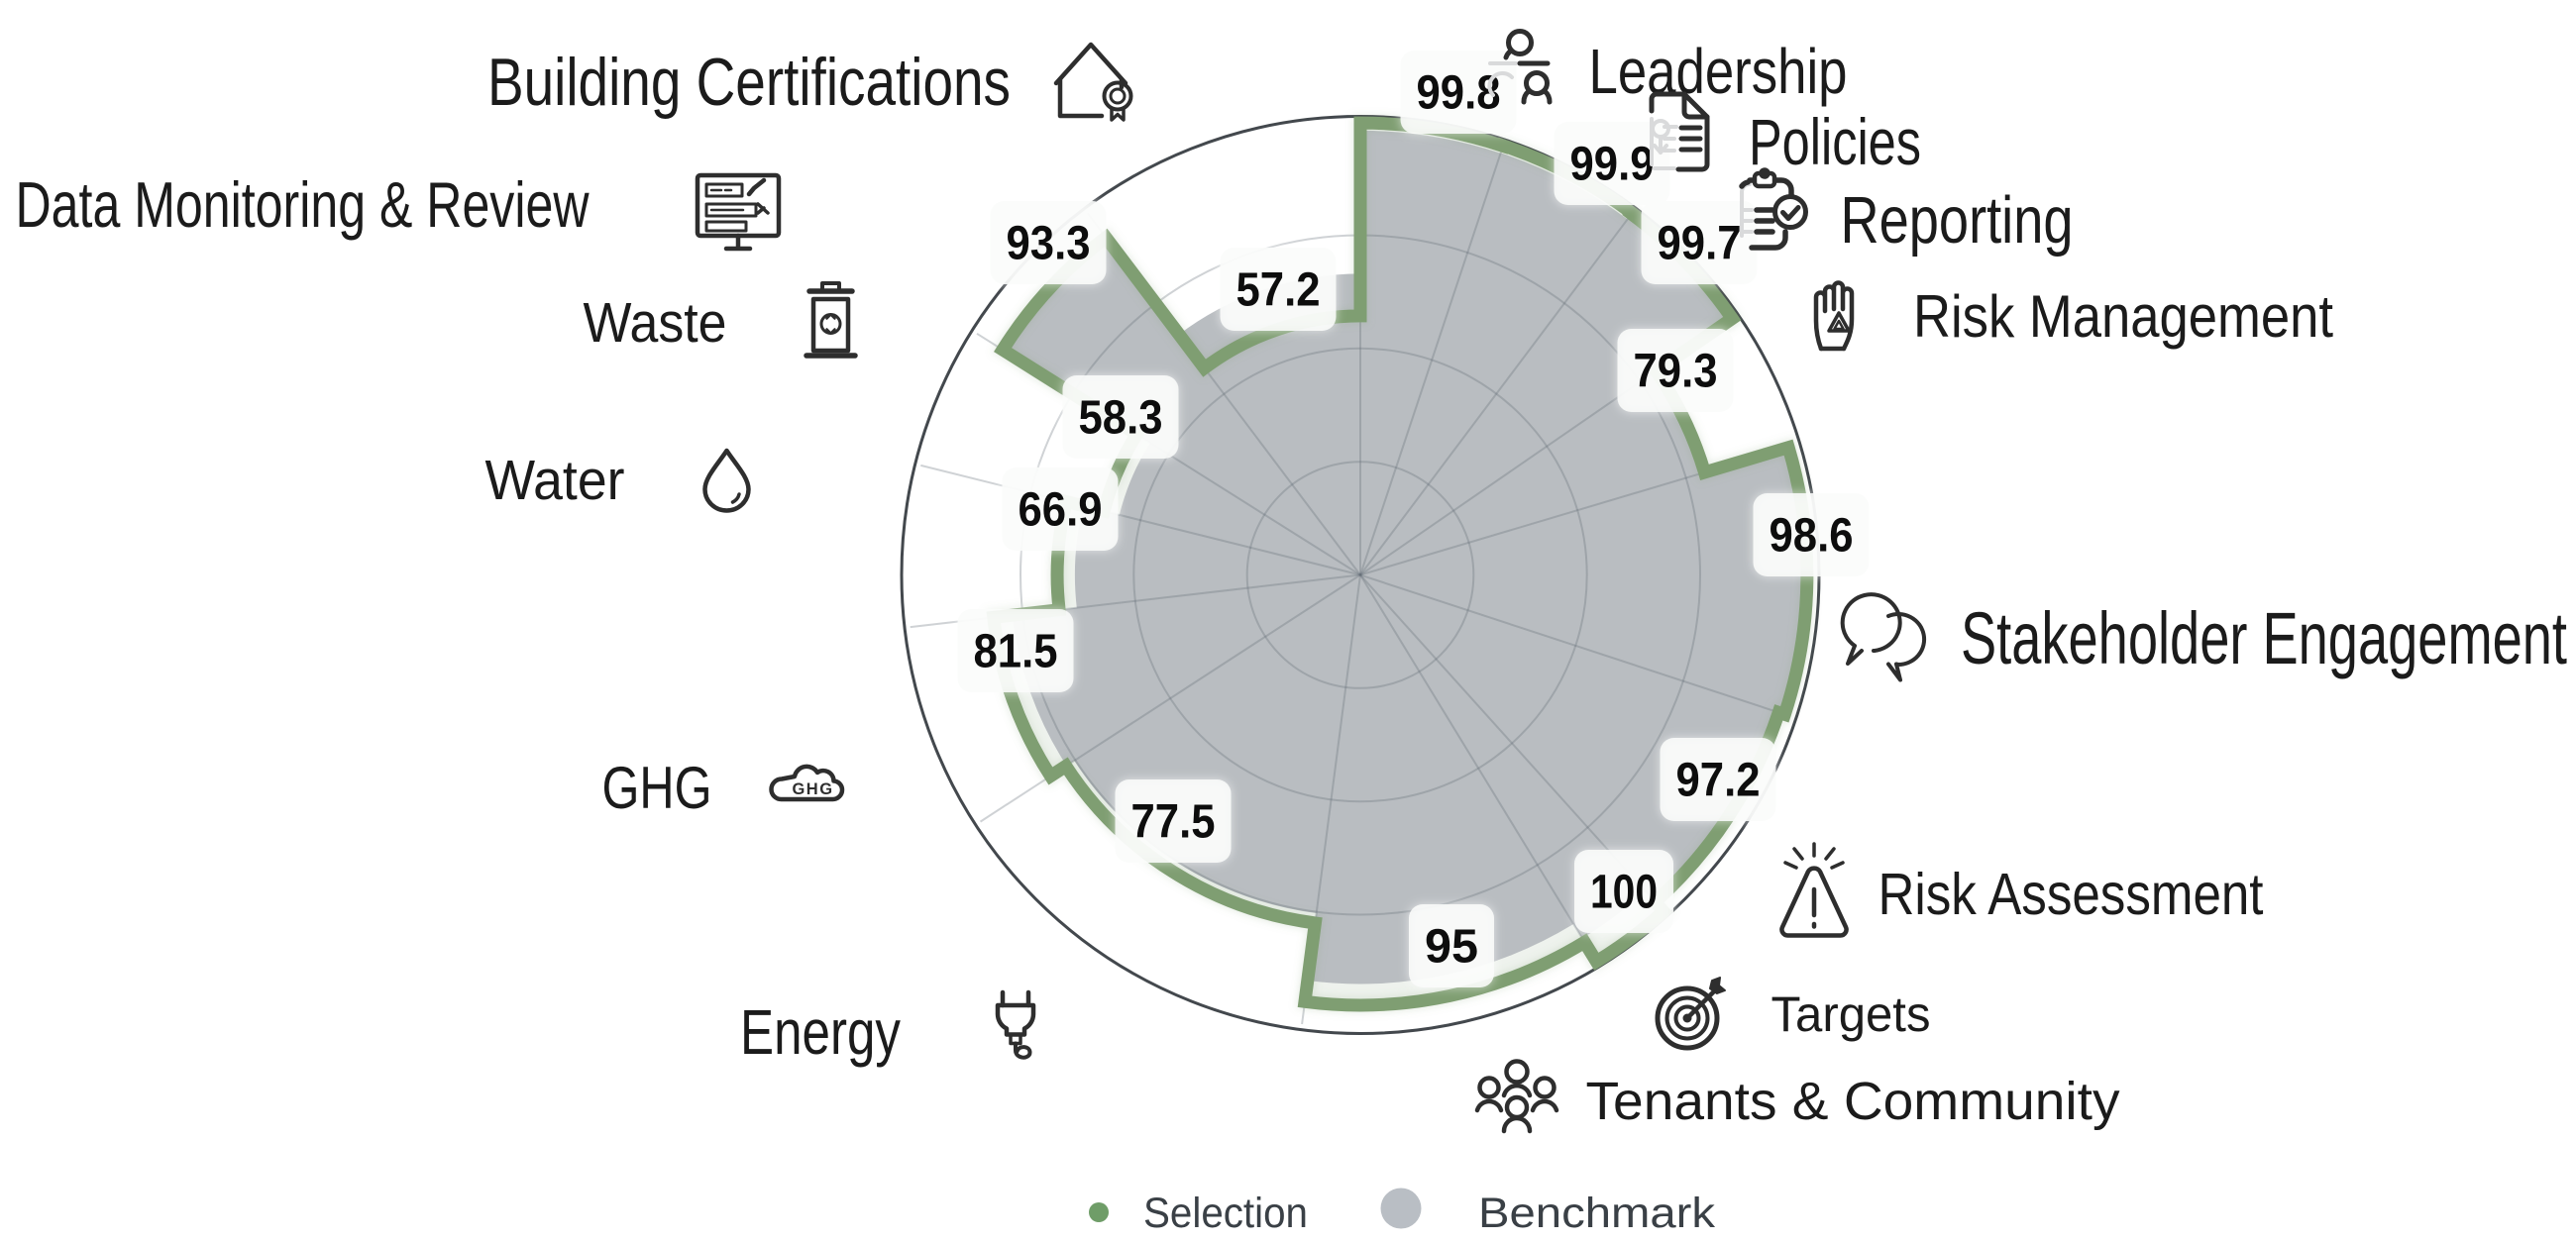  Describe the element at coordinates (1597, 1213) in the screenshot. I see `svg-text: Benchmark` at that location.